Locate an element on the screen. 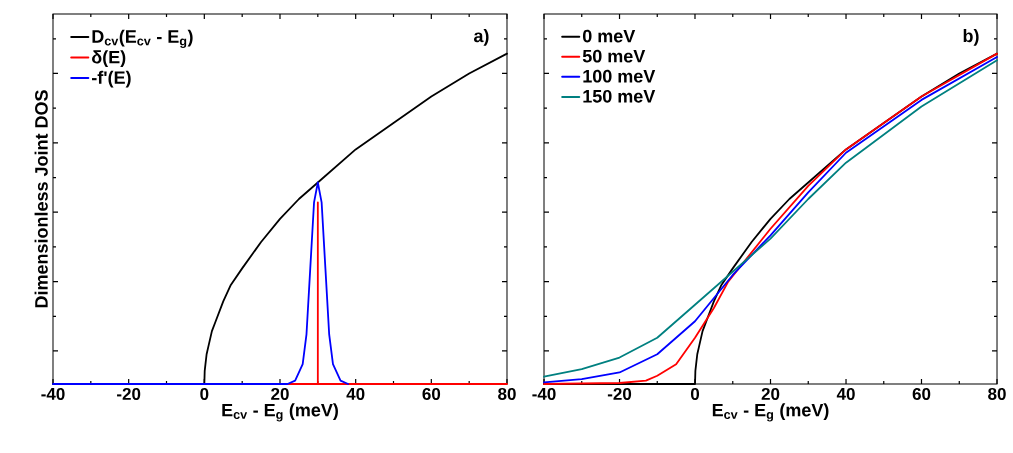  legend-label: 50 meV is located at coordinates (614, 56).